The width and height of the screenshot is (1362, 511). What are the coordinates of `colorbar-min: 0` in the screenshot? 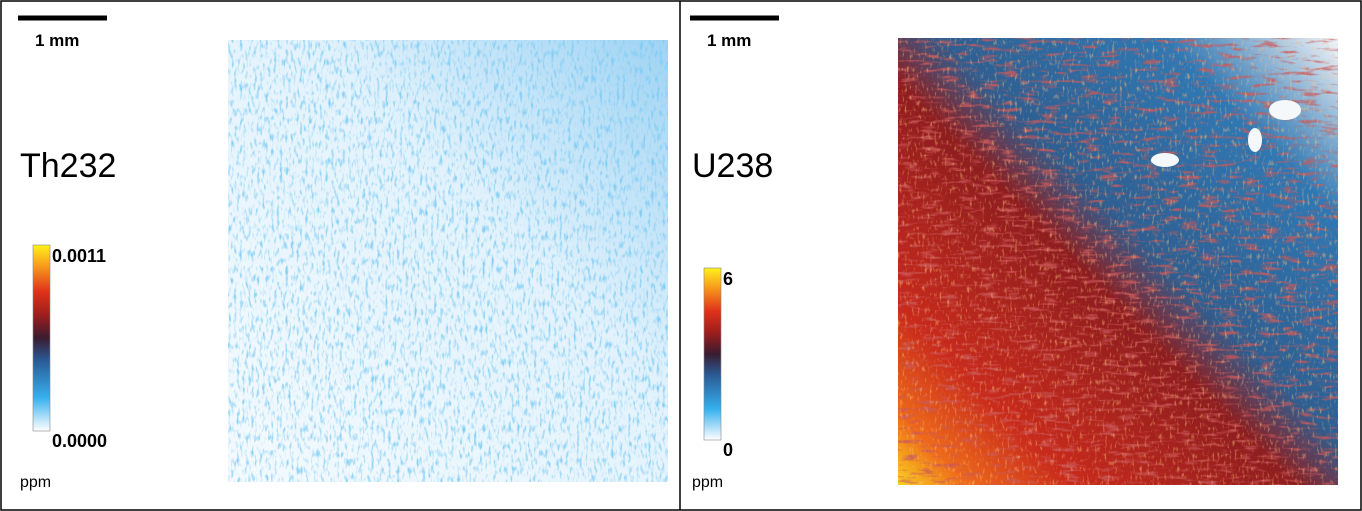 It's located at (728, 450).